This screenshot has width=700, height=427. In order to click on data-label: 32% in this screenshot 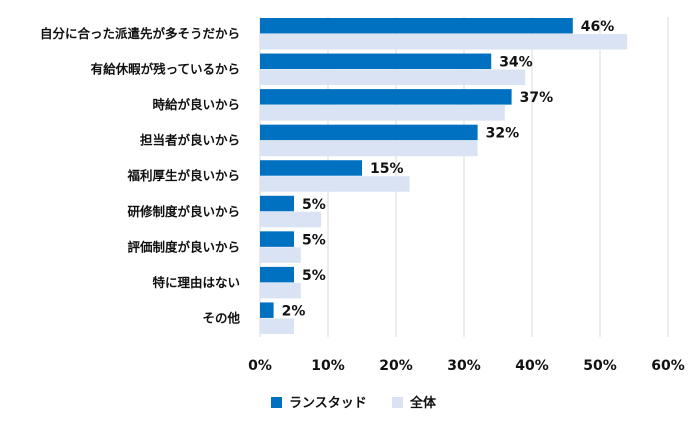, I will do `click(503, 134)`.